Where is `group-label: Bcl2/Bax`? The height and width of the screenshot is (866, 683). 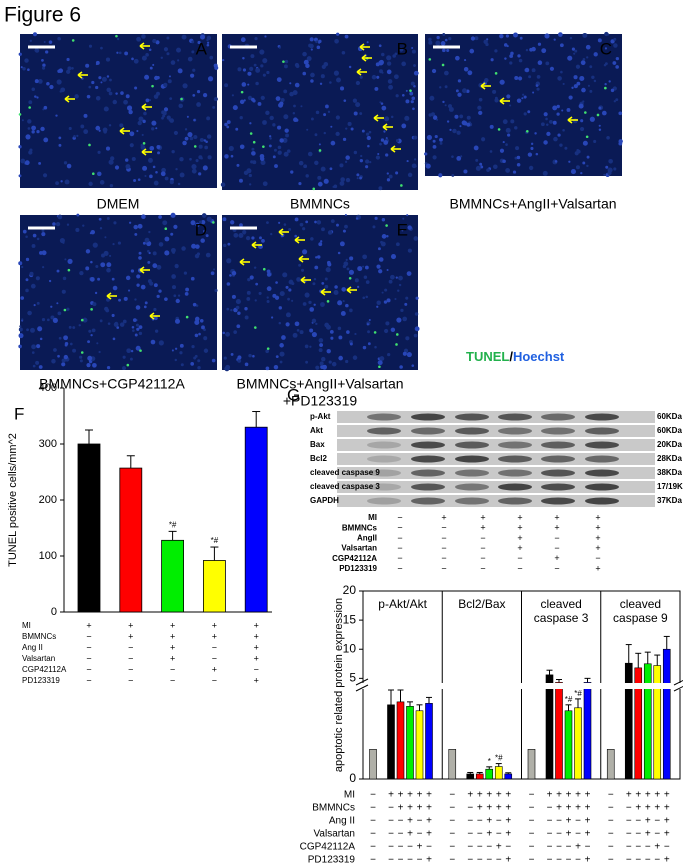 group-label: Bcl2/Bax is located at coordinates (482, 604).